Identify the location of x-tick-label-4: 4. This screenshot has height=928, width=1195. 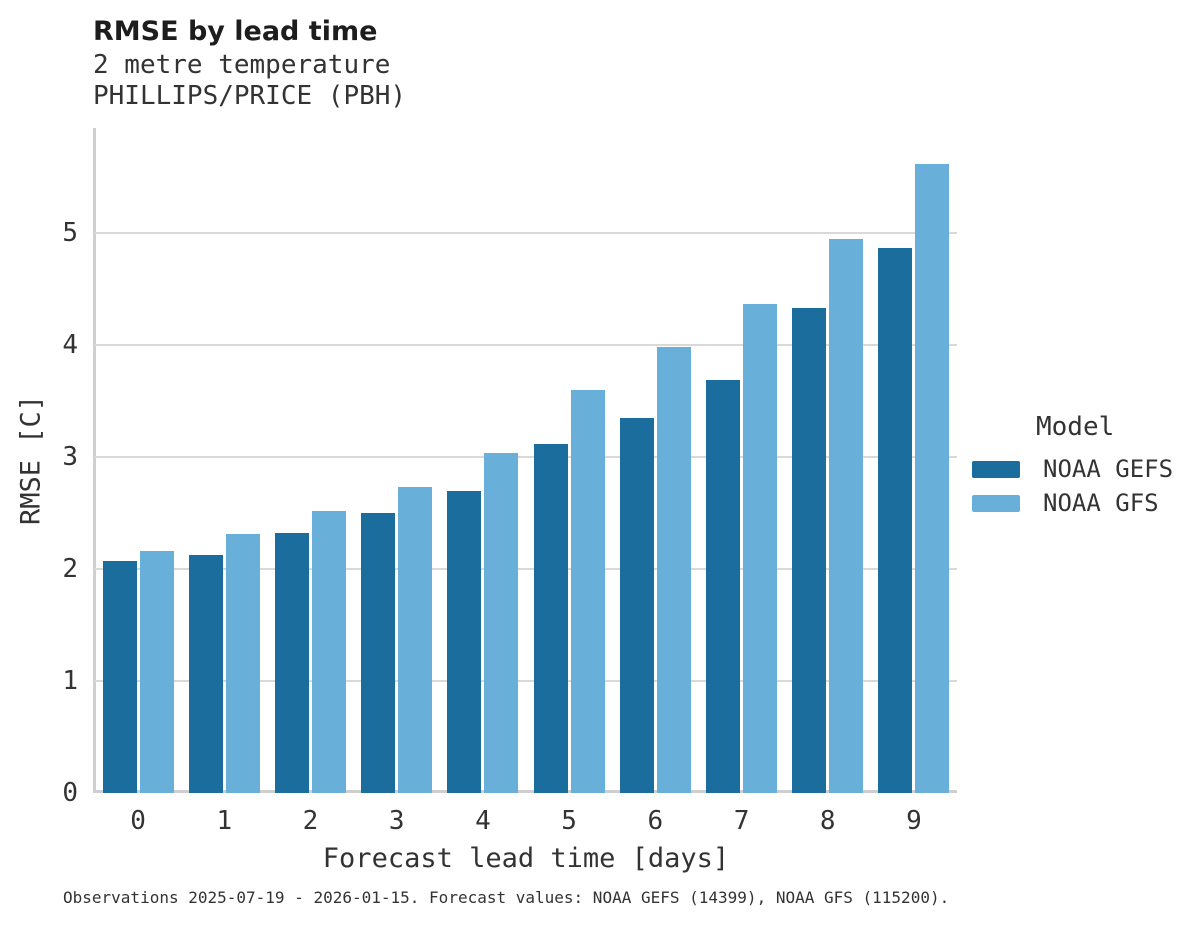
(483, 821).